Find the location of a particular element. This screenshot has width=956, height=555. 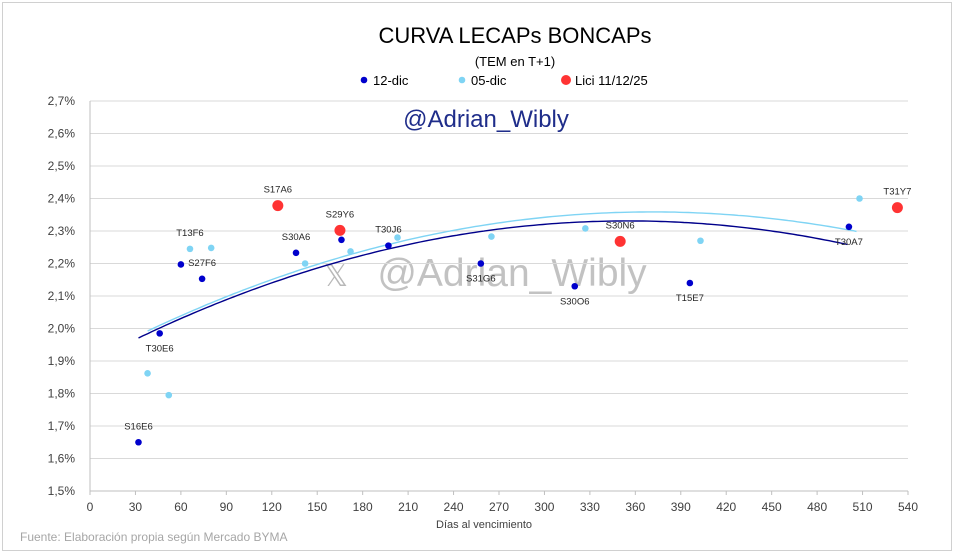

point-label: S31G6 is located at coordinates (481, 279).